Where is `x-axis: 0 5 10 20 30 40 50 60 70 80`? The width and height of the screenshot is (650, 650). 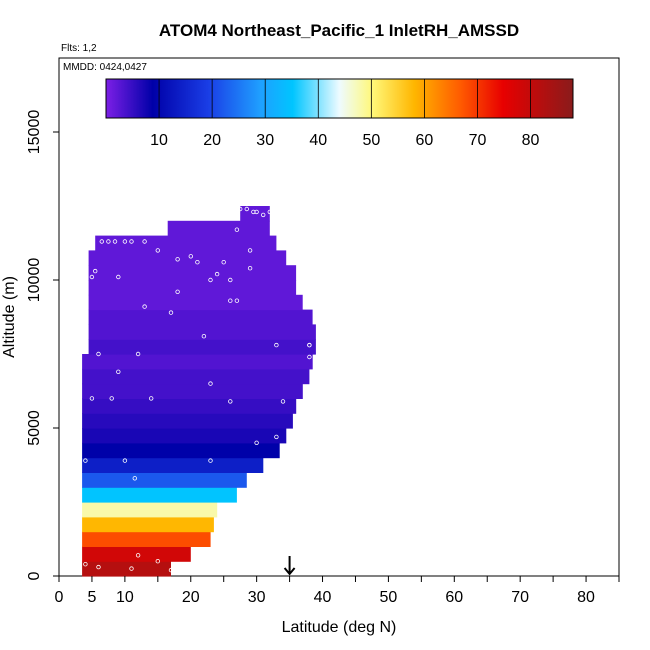 x-axis: 0 5 10 20 30 40 50 60 70 80 is located at coordinates (337, 591).